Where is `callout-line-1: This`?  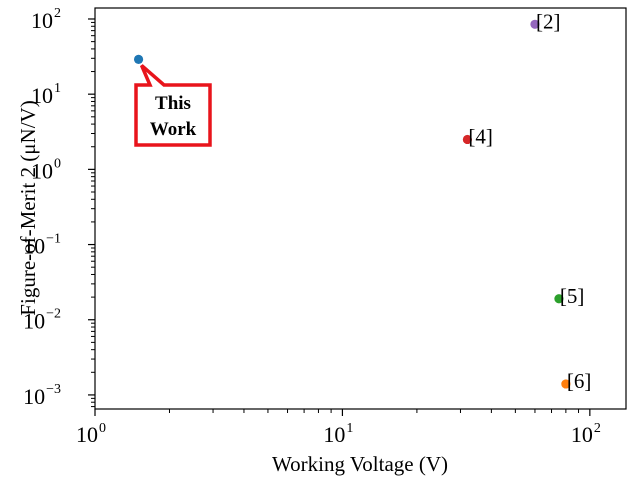 callout-line-1: This is located at coordinates (173, 103).